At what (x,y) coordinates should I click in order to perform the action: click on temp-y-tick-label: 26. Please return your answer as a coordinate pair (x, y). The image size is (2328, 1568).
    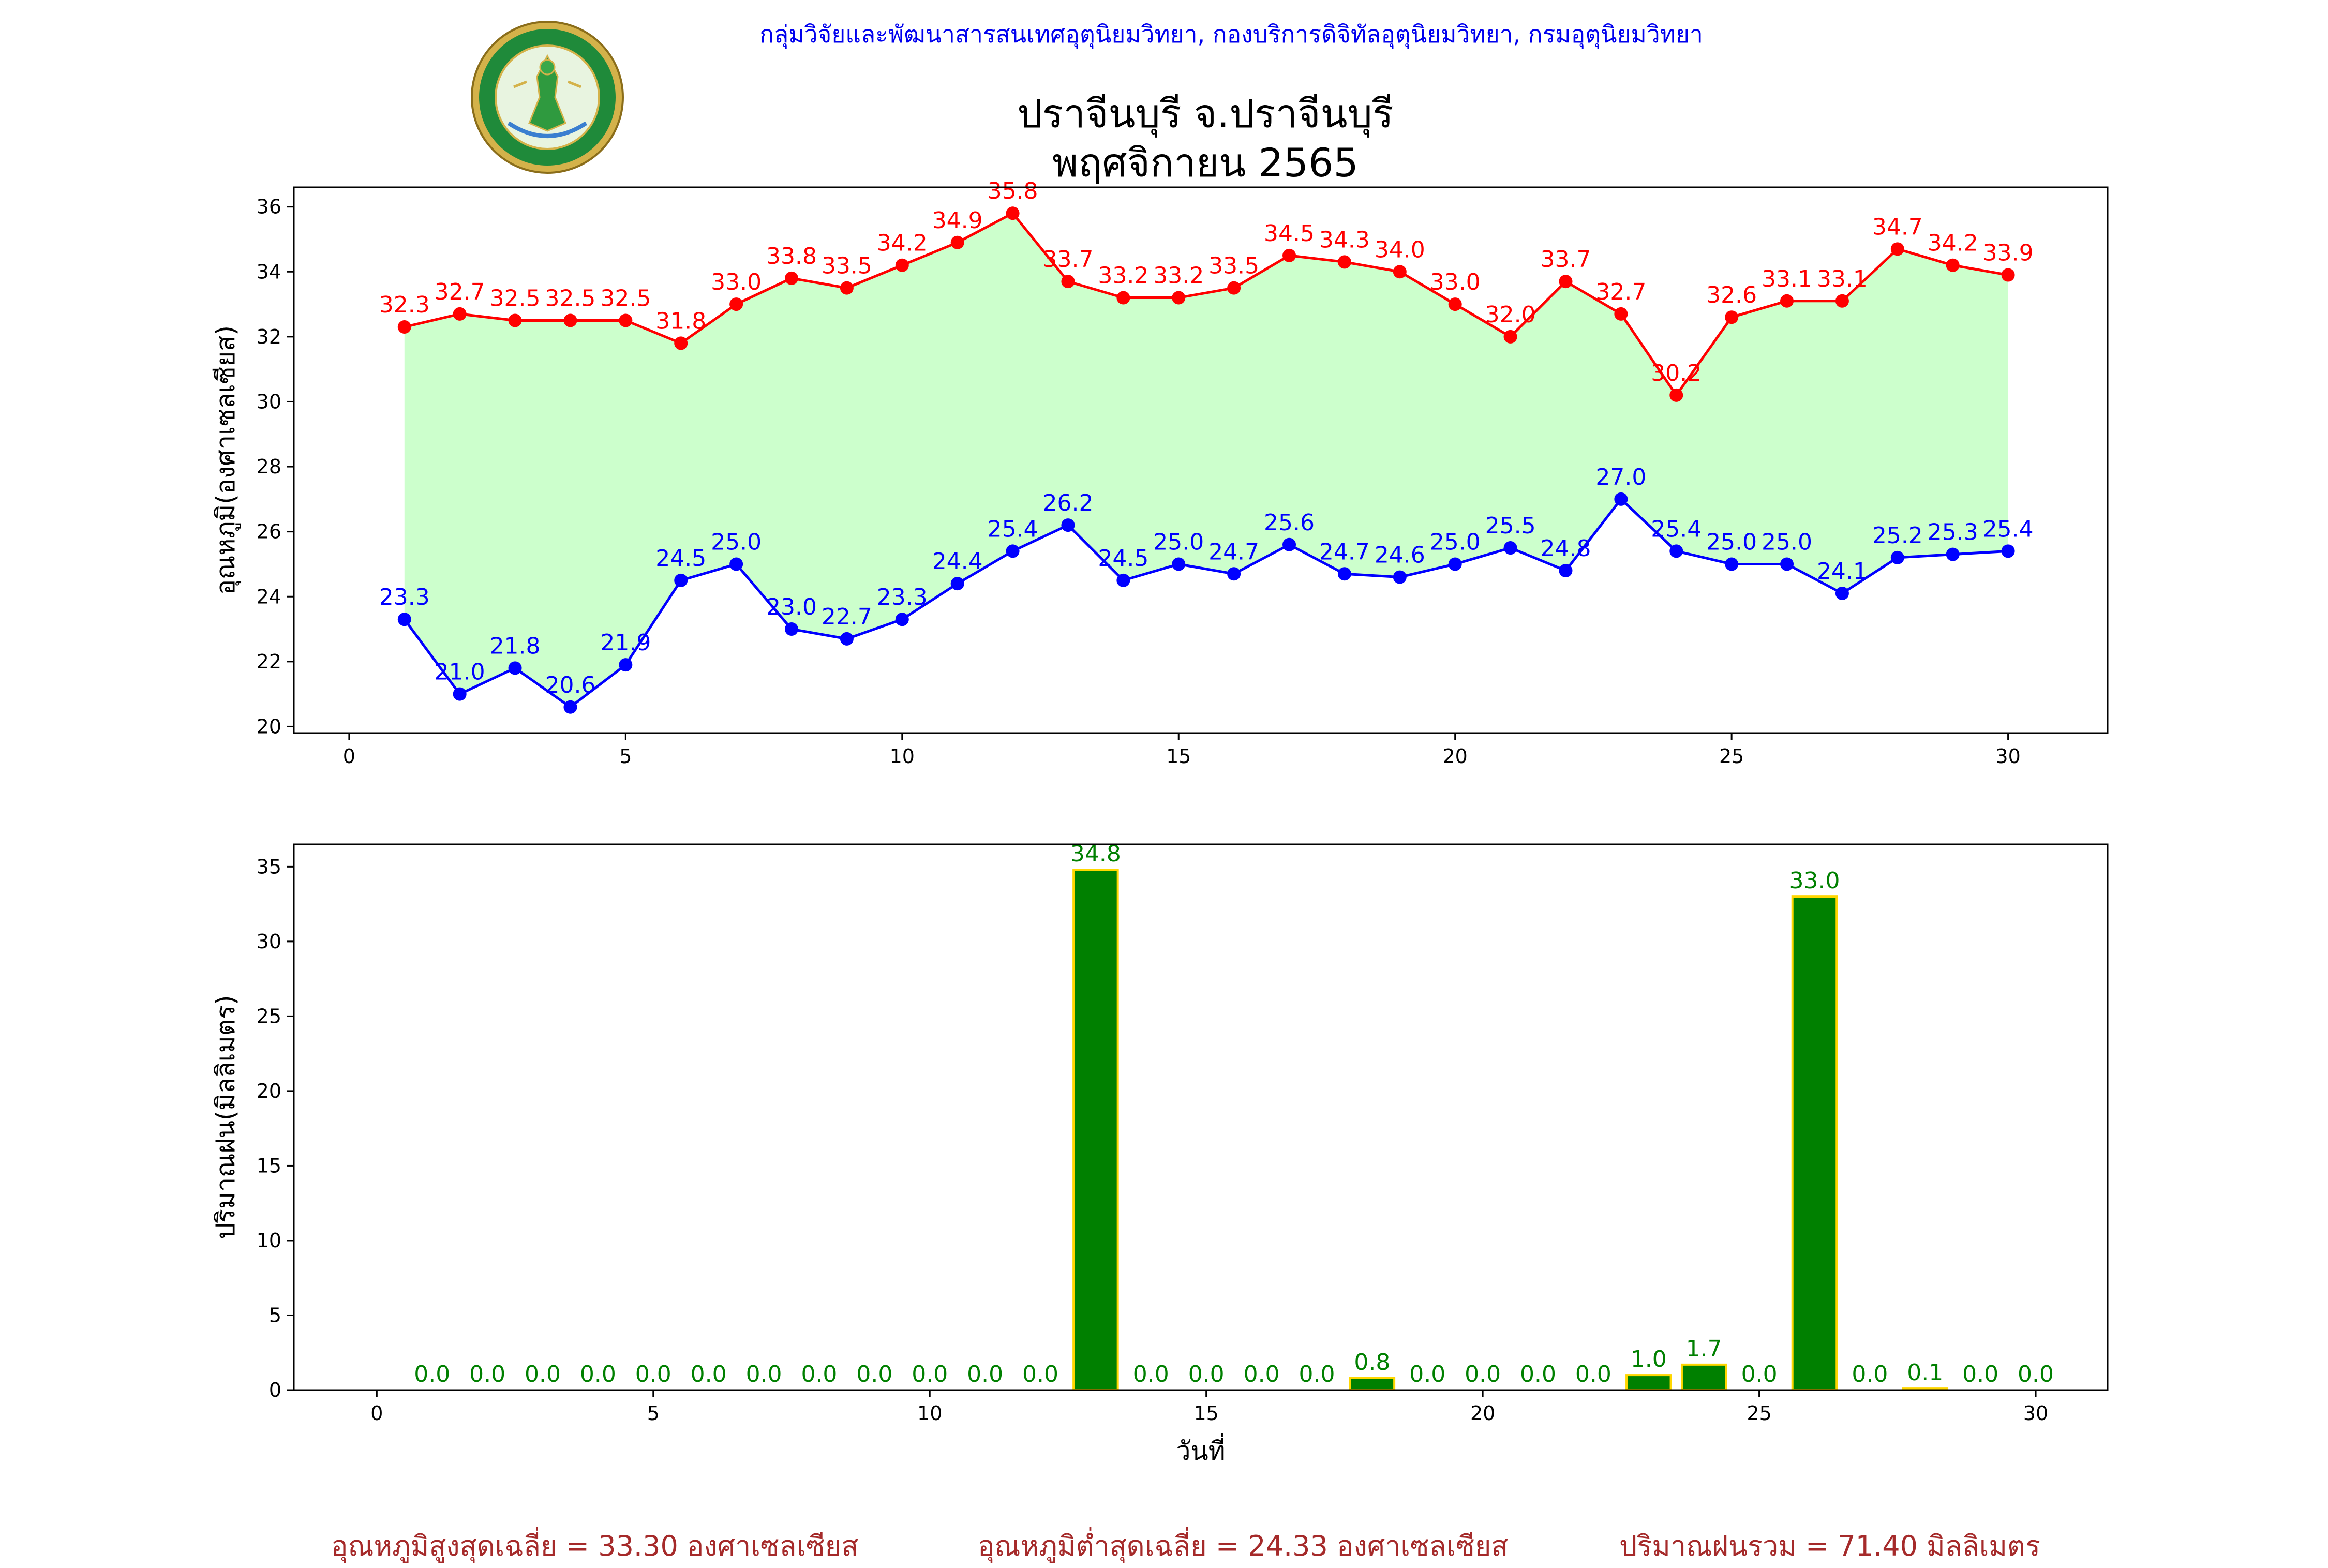
    Looking at the image, I should click on (269, 531).